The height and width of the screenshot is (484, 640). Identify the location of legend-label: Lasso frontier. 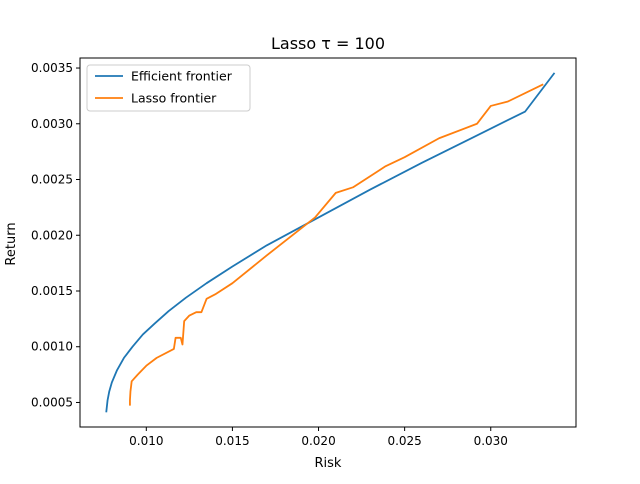
(174, 98).